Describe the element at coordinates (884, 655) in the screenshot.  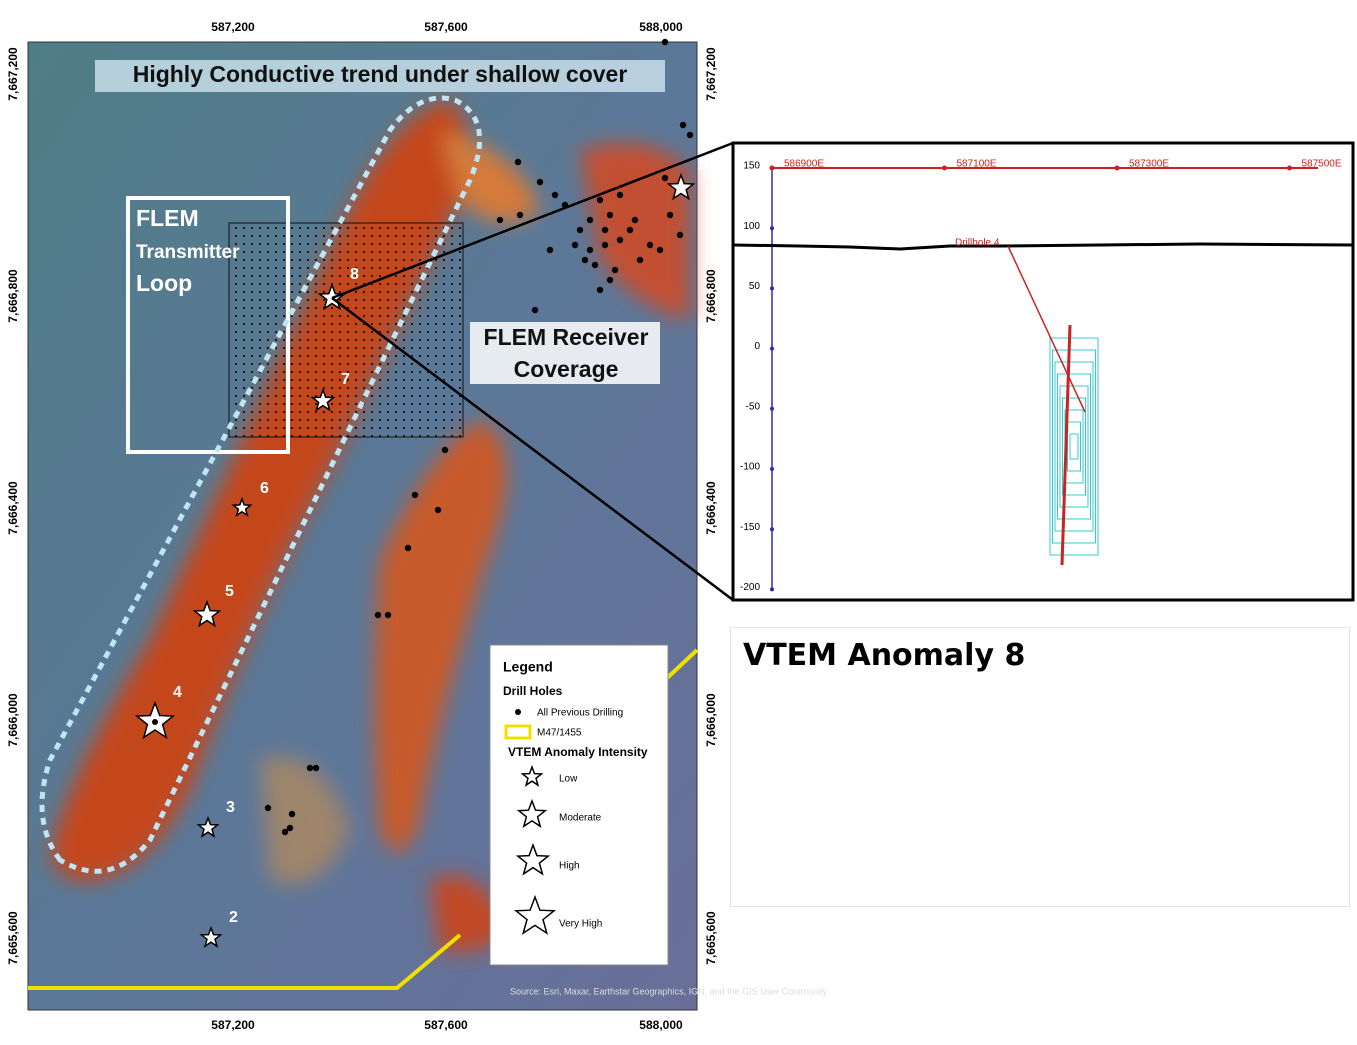
I see `panel-heading: VTEM Anomaly 8` at that location.